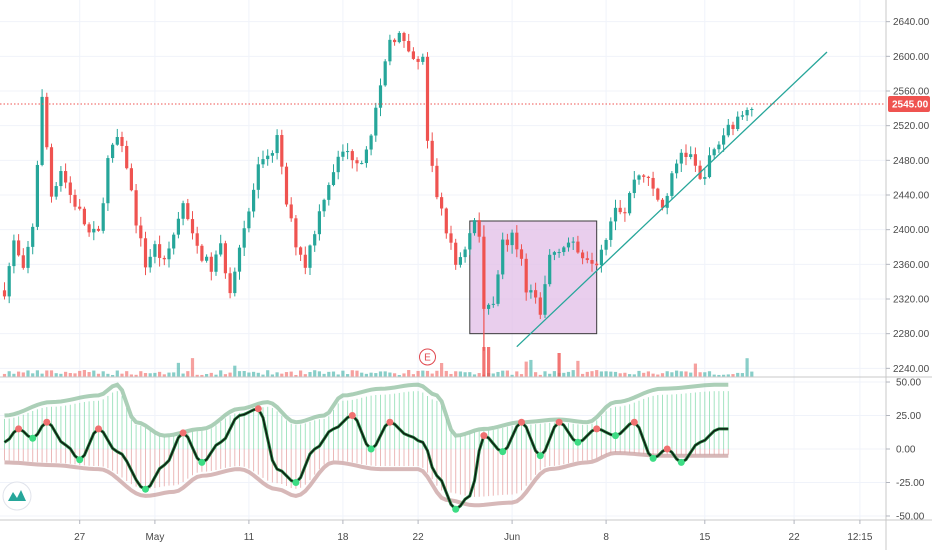 The image size is (932, 550). I want to click on time-axis: 27 May 11 18 22 Jun 8 15 22 12:15, so click(473, 531).